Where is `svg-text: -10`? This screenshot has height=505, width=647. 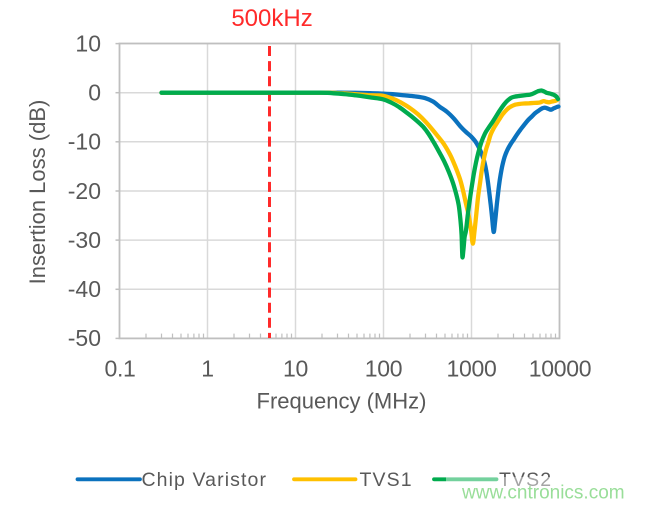 svg-text: -10 is located at coordinates (84, 142).